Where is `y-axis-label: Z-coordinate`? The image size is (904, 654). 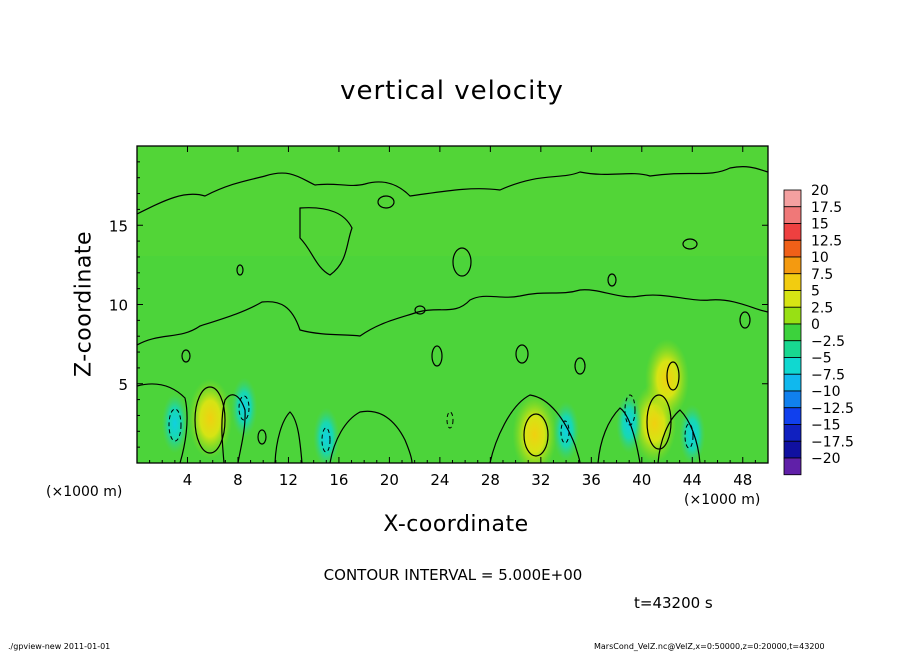
y-axis-label: Z-coordinate is located at coordinates (84, 304).